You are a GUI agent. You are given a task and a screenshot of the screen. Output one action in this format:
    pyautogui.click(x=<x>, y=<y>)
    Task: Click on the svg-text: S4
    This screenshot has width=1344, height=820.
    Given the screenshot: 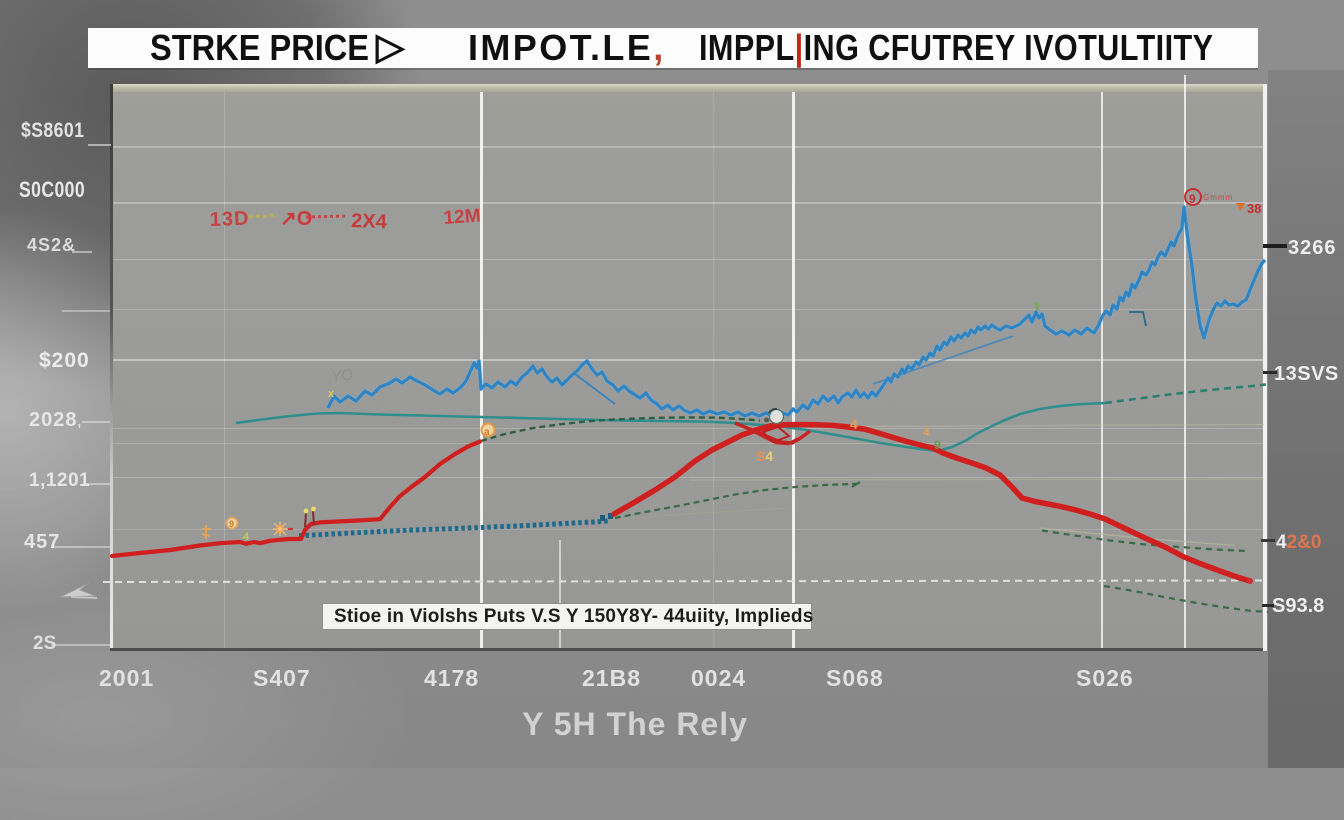 What is the action you would take?
    pyautogui.click(x=764, y=456)
    